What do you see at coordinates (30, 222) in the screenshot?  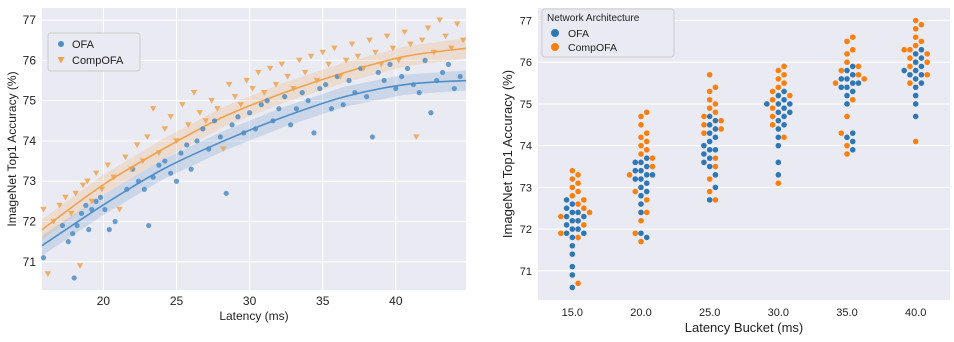 I see `y-tick-label: 72` at bounding box center [30, 222].